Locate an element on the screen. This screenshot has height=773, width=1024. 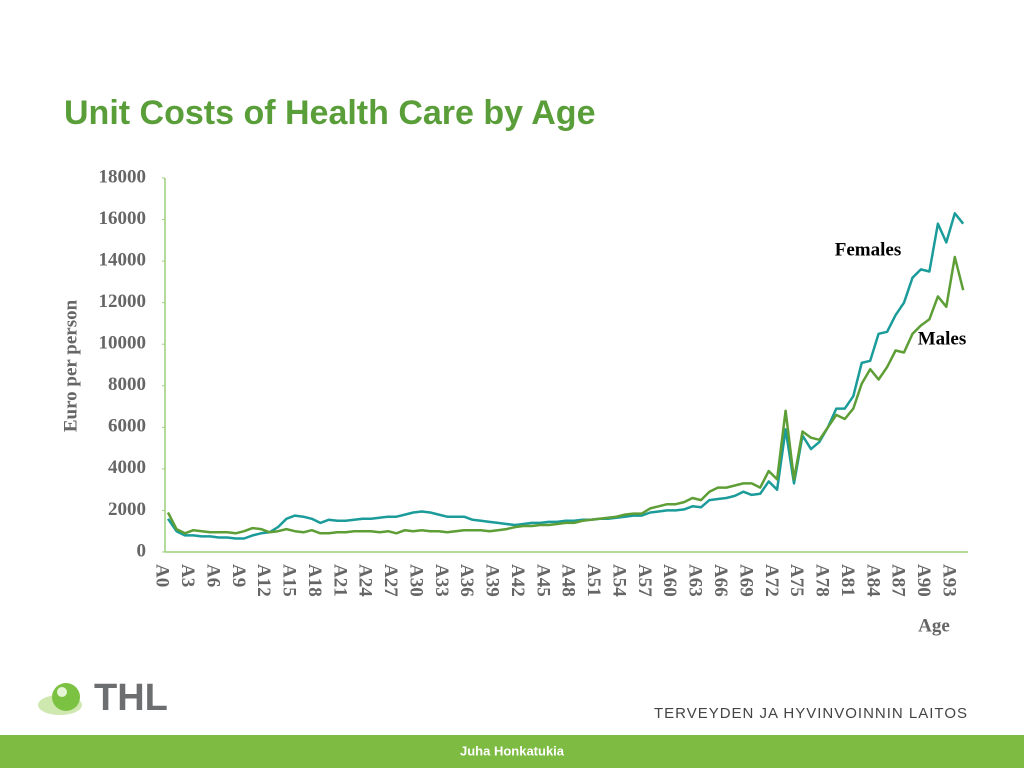
x-tick-label: A30 is located at coordinates (415, 580).